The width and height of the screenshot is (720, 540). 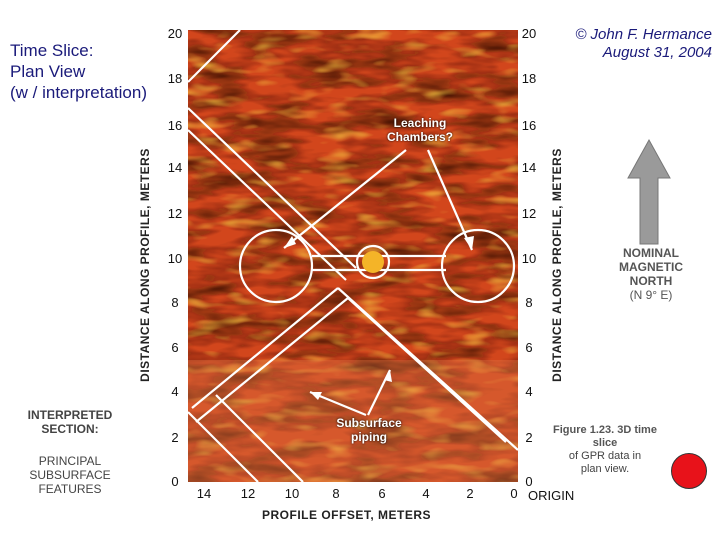 I want to click on x-tick: 8, so click(x=336, y=493).